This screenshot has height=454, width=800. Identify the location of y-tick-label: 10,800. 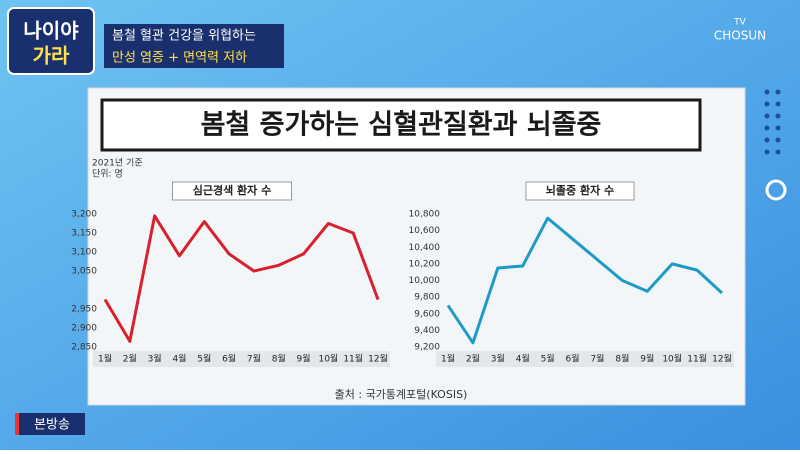
(425, 215).